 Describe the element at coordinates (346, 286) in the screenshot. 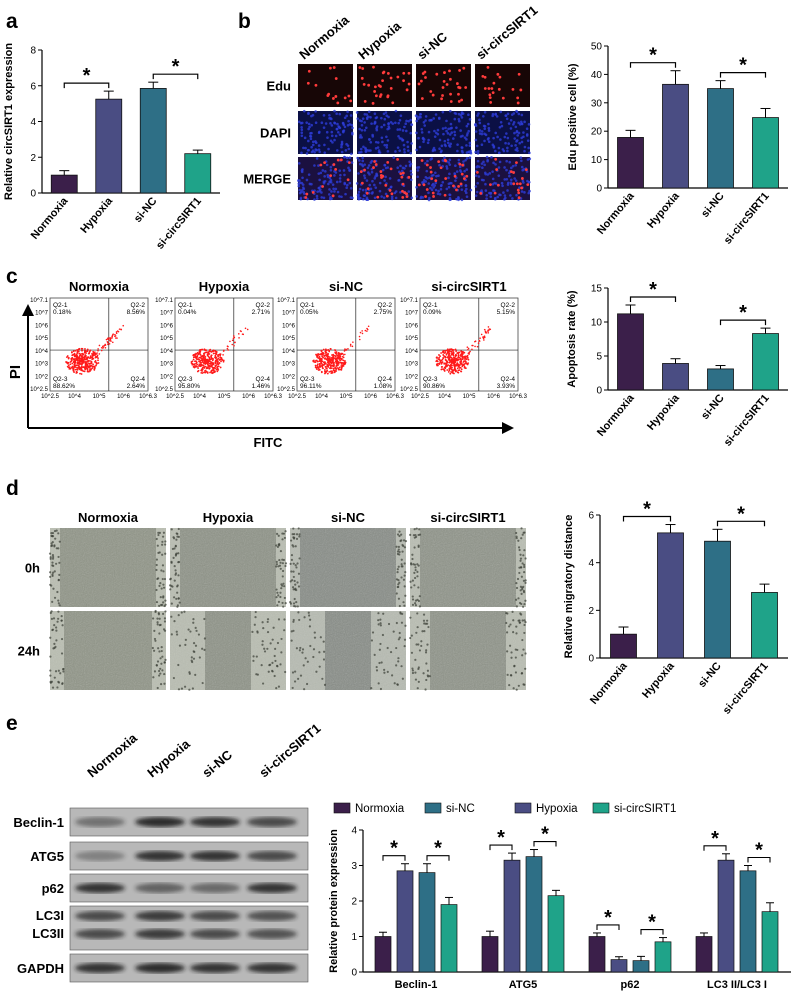

I see `flow-plot-title: si-NC` at that location.